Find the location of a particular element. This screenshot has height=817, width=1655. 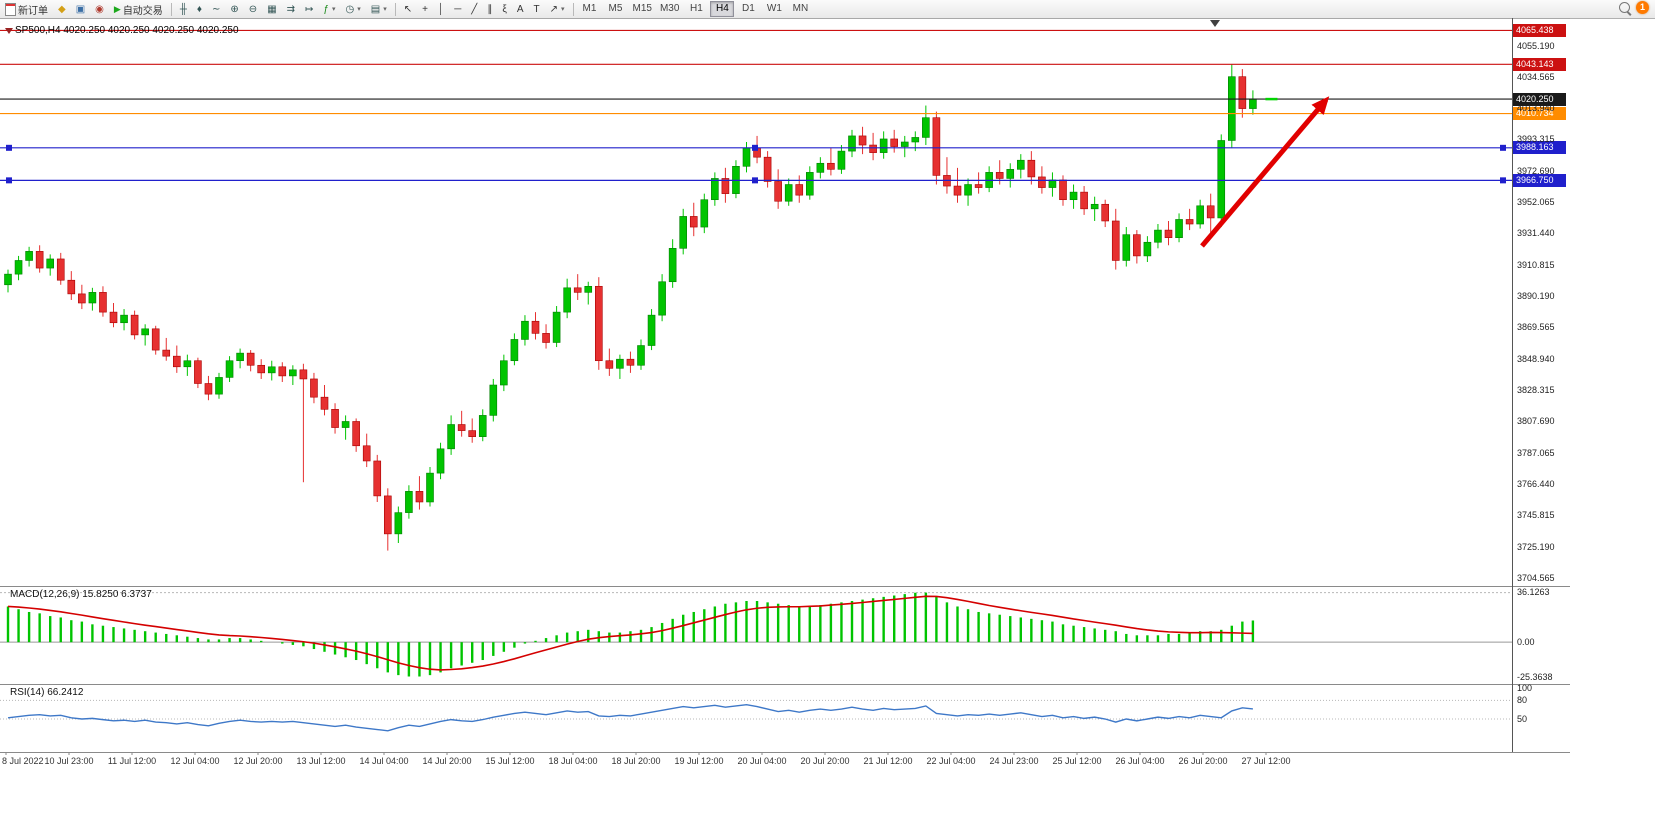

data-window-icon: ▣ is located at coordinates (80, 9).